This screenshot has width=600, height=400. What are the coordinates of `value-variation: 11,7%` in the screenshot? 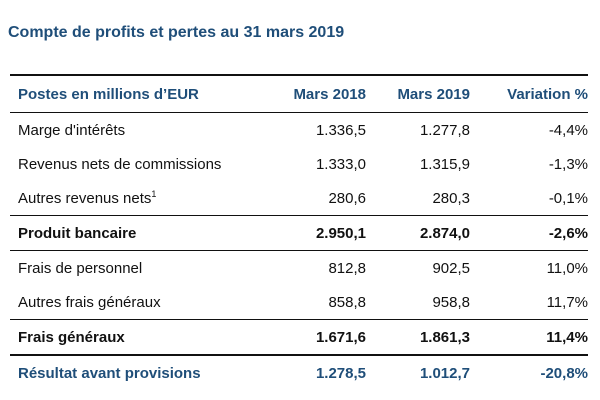 It's located at (567, 302).